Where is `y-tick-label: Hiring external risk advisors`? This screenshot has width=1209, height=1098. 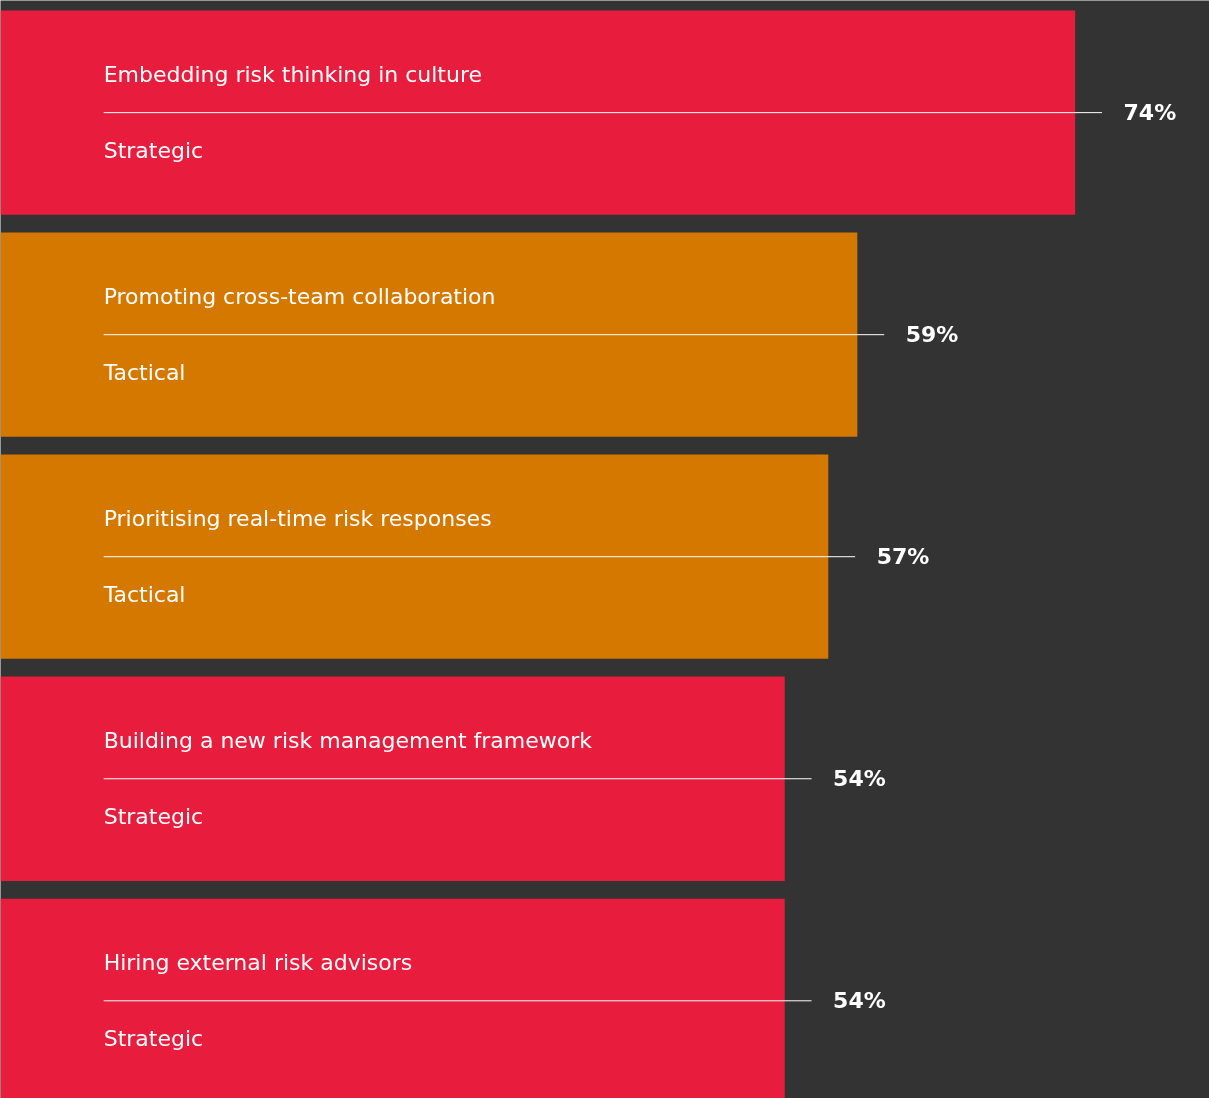 y-tick-label: Hiring external risk advisors is located at coordinates (258, 963).